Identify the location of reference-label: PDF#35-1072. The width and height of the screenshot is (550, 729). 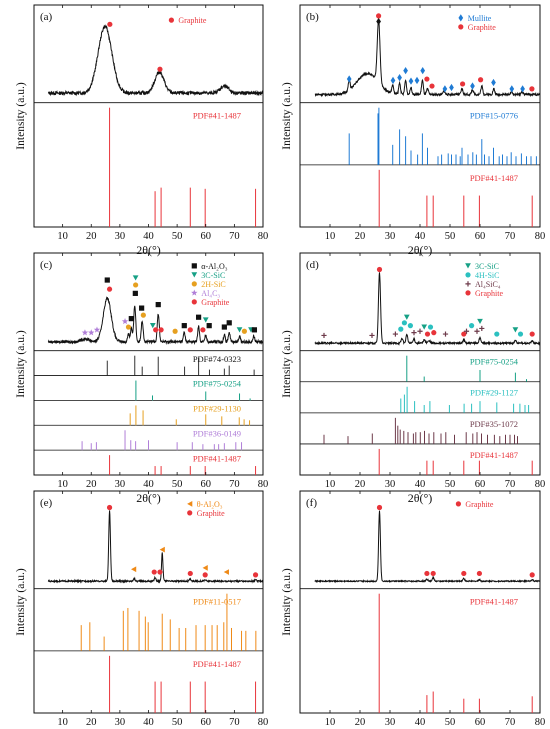
(494, 424).